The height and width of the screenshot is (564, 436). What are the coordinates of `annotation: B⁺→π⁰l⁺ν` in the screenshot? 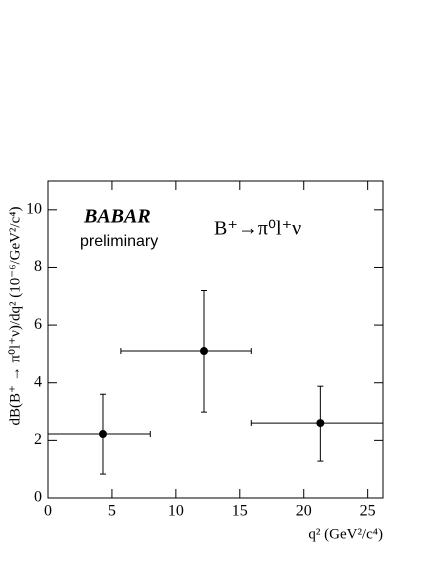 It's located at (257, 229).